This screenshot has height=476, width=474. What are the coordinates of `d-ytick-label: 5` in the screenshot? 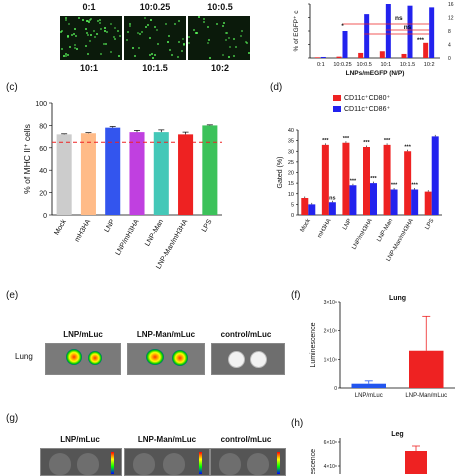 It's located at (292, 205).